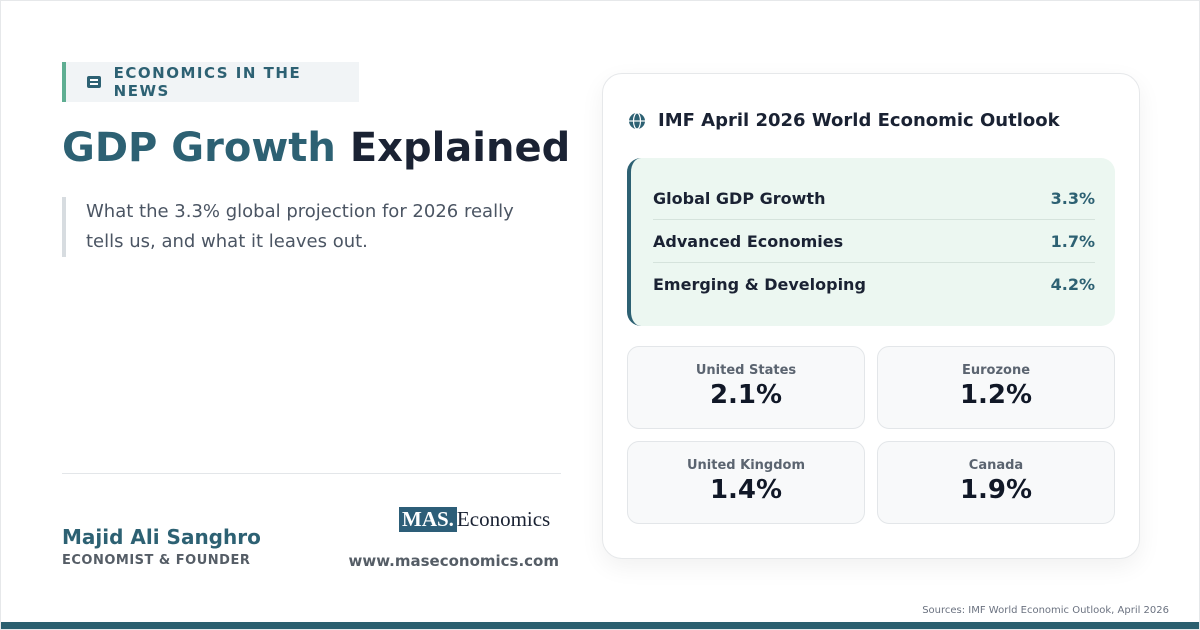 The height and width of the screenshot is (630, 1200). What do you see at coordinates (600, 625) in the screenshot?
I see `bottom-bar` at bounding box center [600, 625].